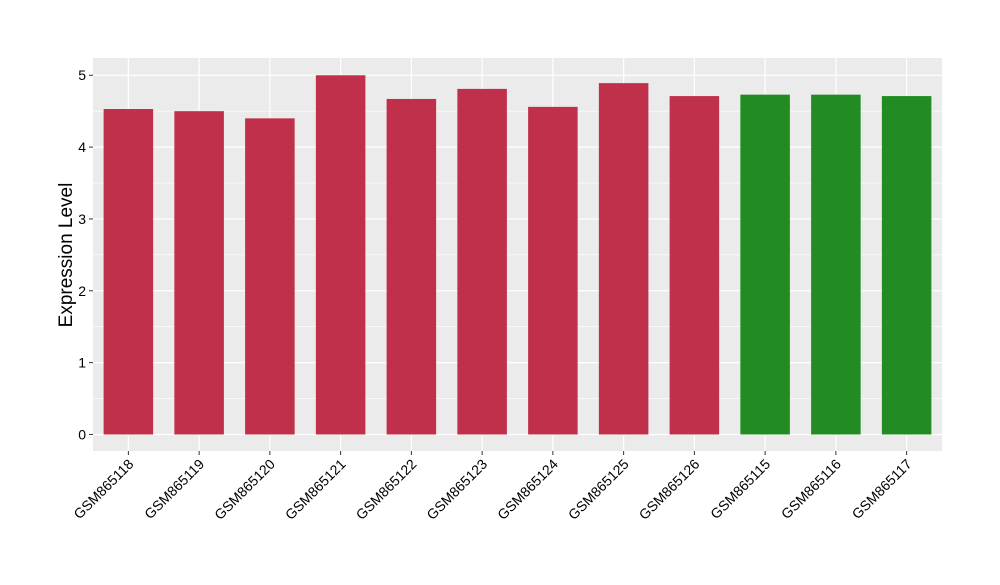  Describe the element at coordinates (82, 434) in the screenshot. I see `y-tick-label: 0` at that location.